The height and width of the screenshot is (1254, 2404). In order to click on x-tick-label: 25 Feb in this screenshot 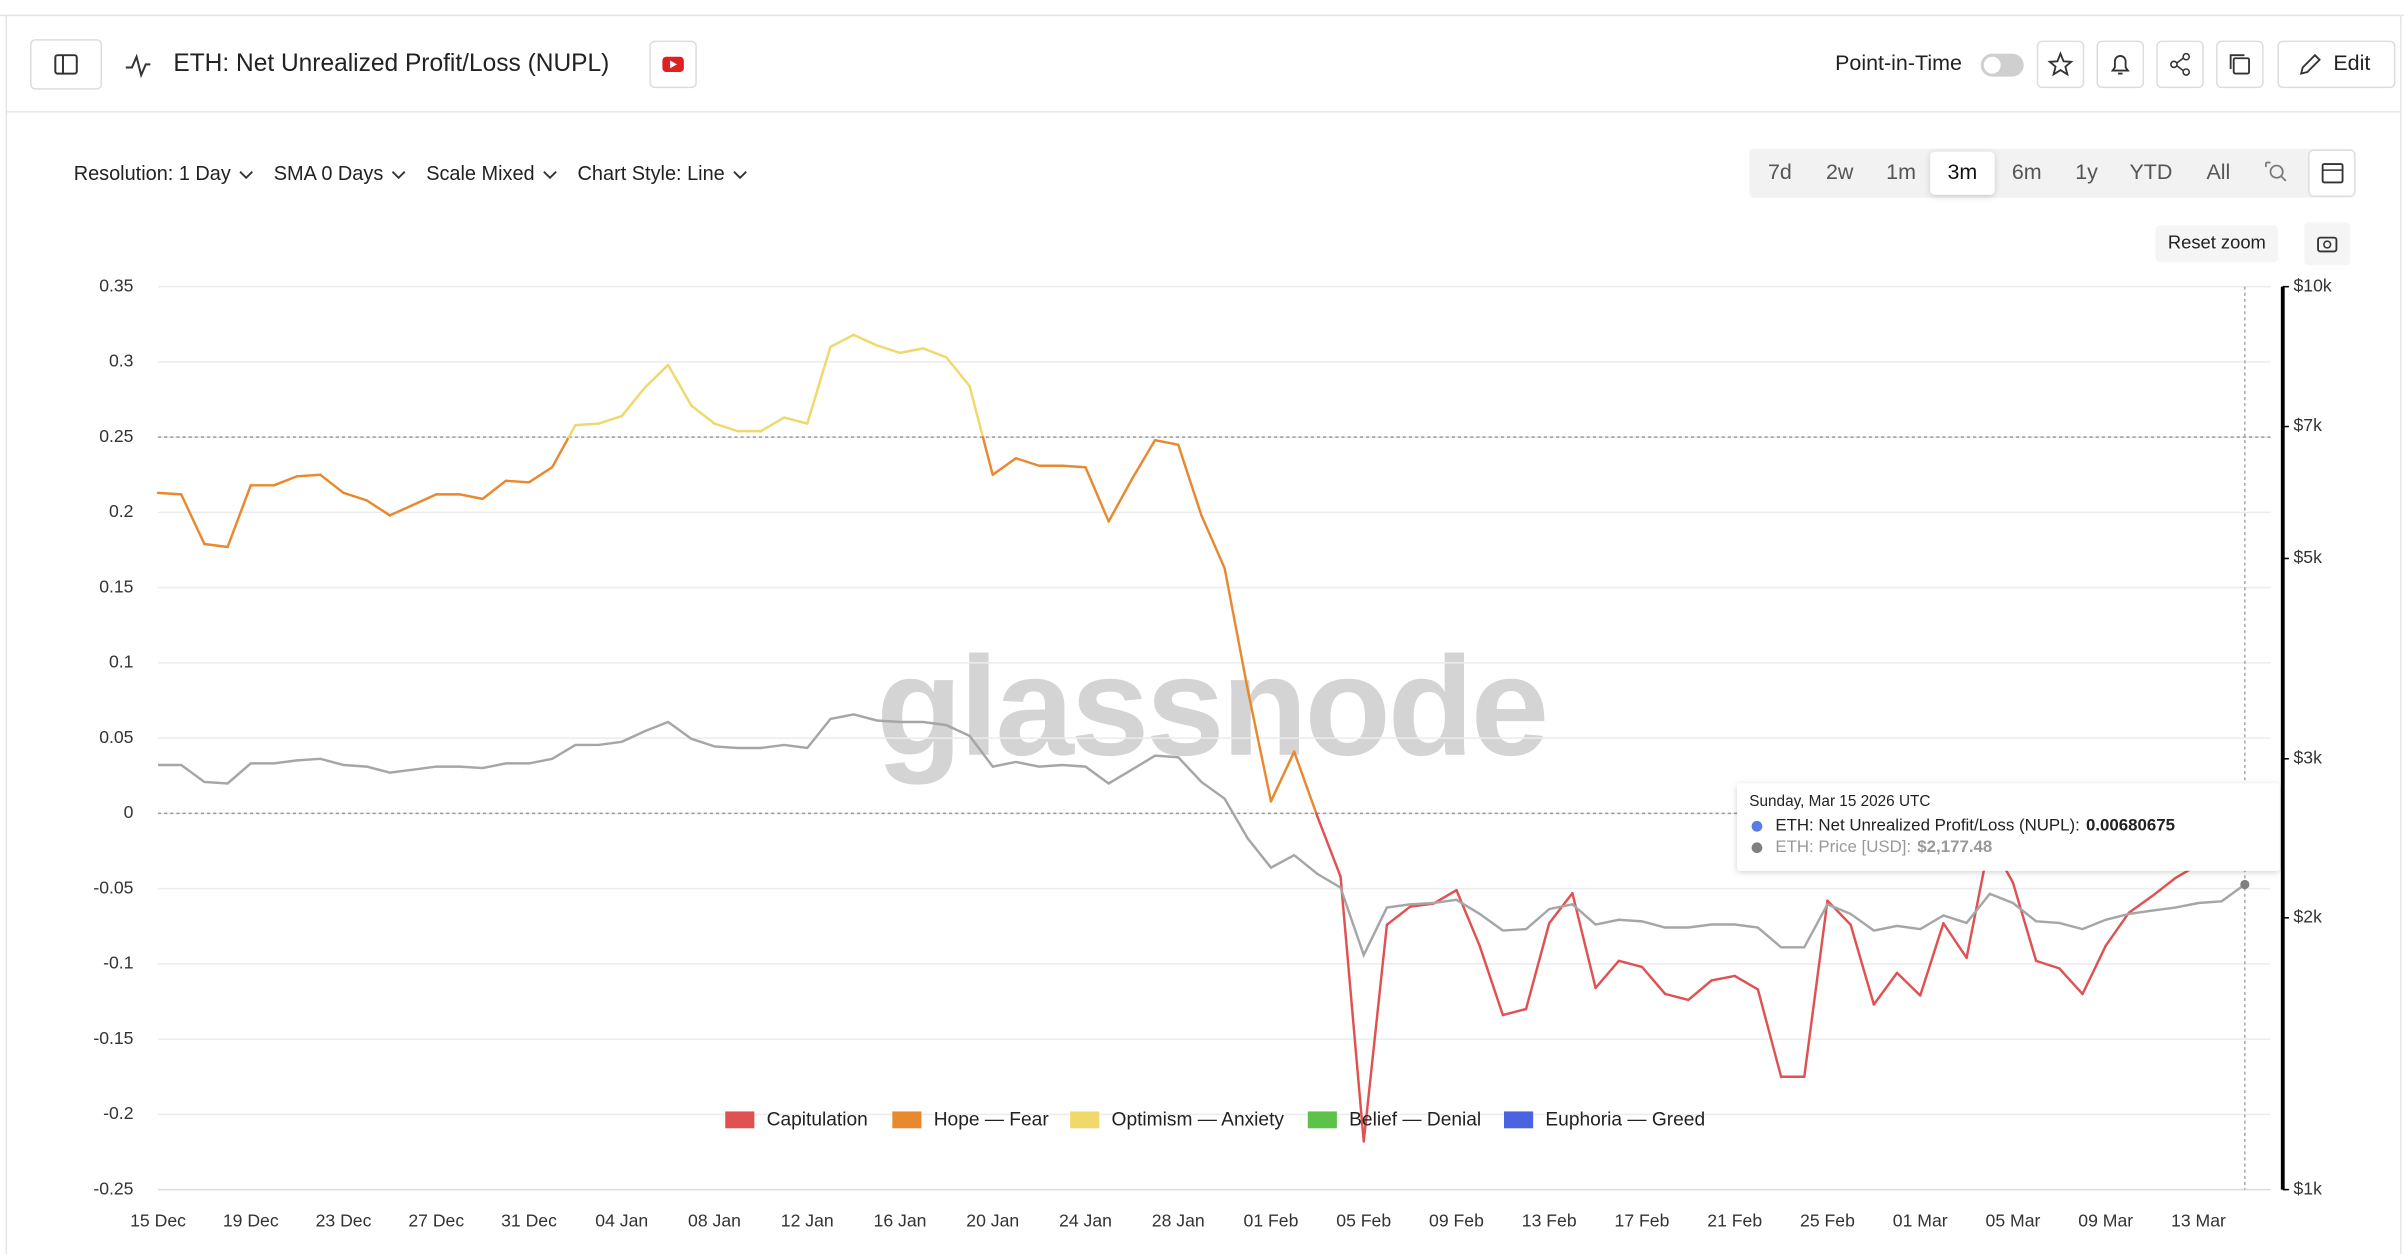, I will do `click(1827, 1220)`.